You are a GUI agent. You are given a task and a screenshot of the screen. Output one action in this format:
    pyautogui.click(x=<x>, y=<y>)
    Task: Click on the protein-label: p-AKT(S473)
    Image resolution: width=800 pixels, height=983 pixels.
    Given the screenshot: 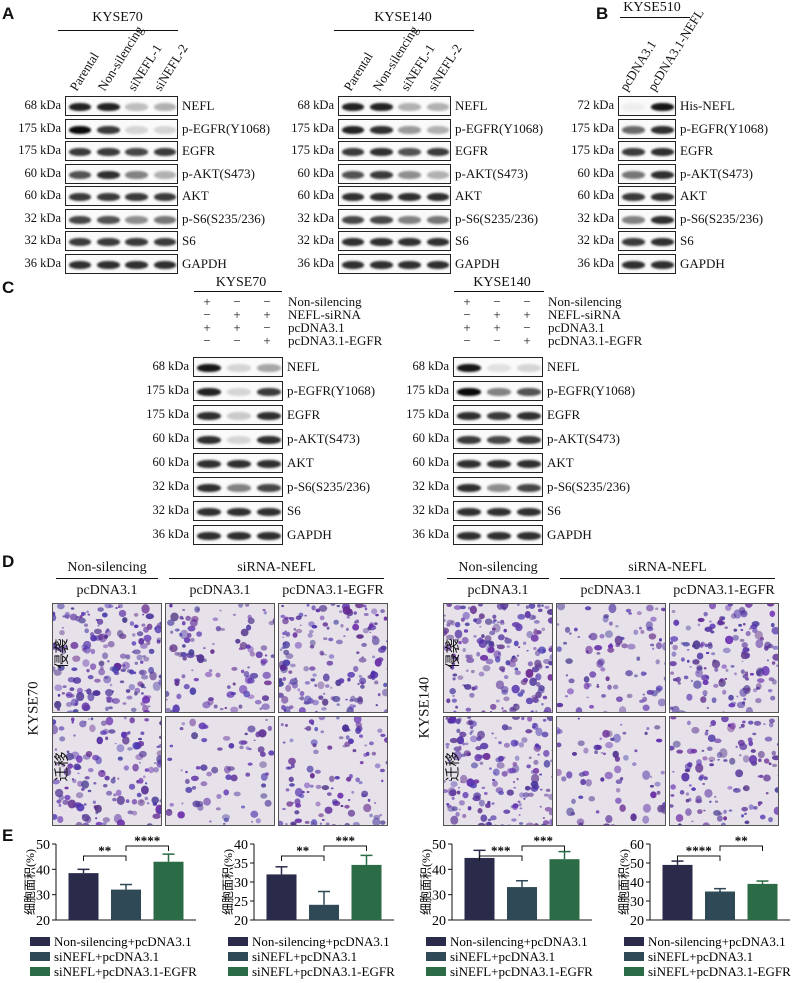 What is the action you would take?
    pyautogui.click(x=716, y=173)
    